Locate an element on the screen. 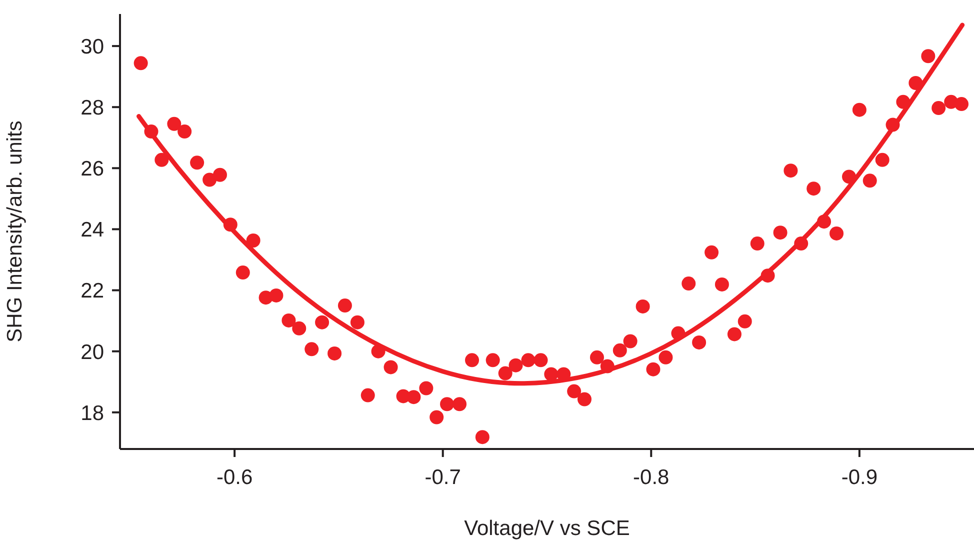 The width and height of the screenshot is (974, 541). x-tick-label: -0.9 is located at coordinates (859, 477).